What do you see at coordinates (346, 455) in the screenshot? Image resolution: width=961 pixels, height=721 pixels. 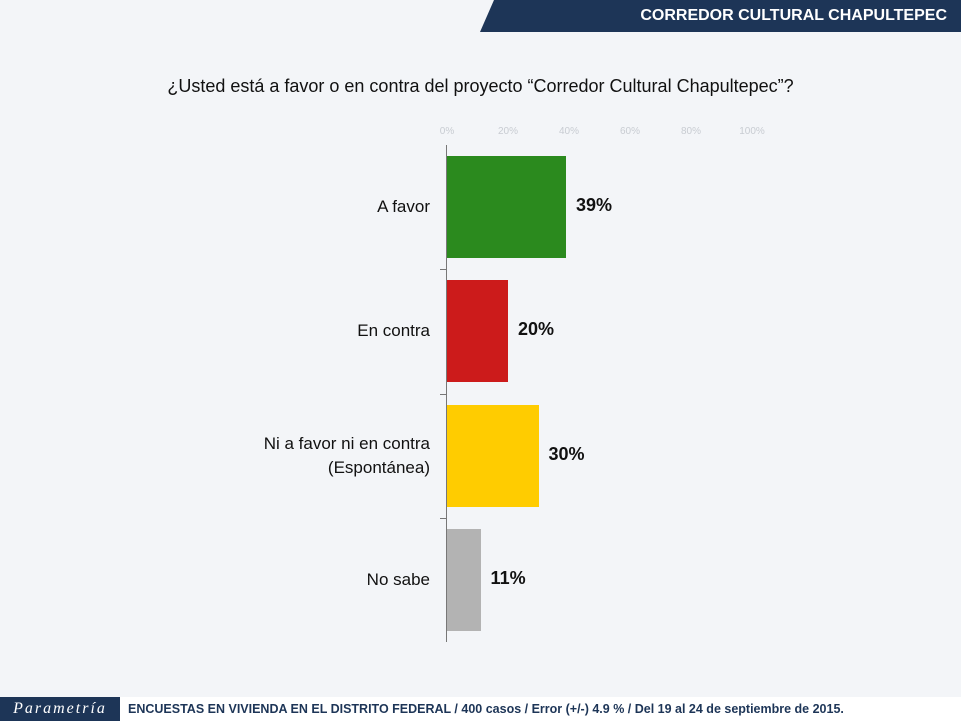 I see `category-label: Ni a favor ni en contra (Espontánea)` at bounding box center [346, 455].